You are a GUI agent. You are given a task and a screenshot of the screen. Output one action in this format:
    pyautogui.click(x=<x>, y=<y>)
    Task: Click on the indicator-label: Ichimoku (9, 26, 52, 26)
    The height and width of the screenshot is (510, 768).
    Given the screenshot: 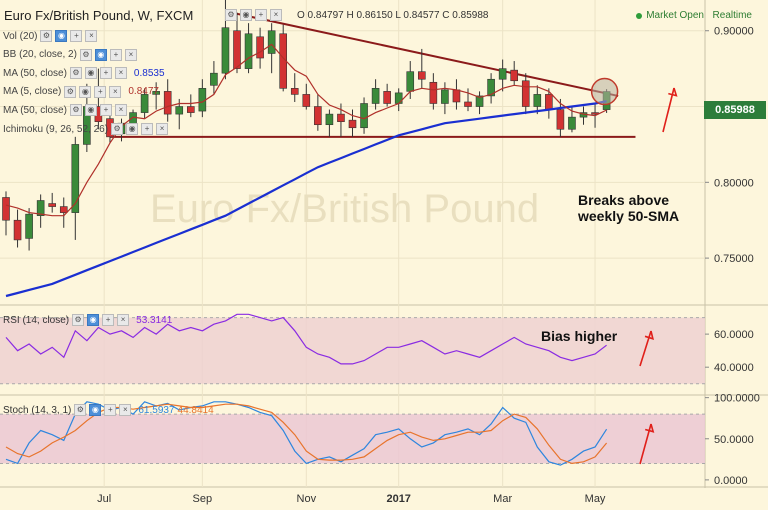 What is the action you would take?
    pyautogui.click(x=56, y=129)
    